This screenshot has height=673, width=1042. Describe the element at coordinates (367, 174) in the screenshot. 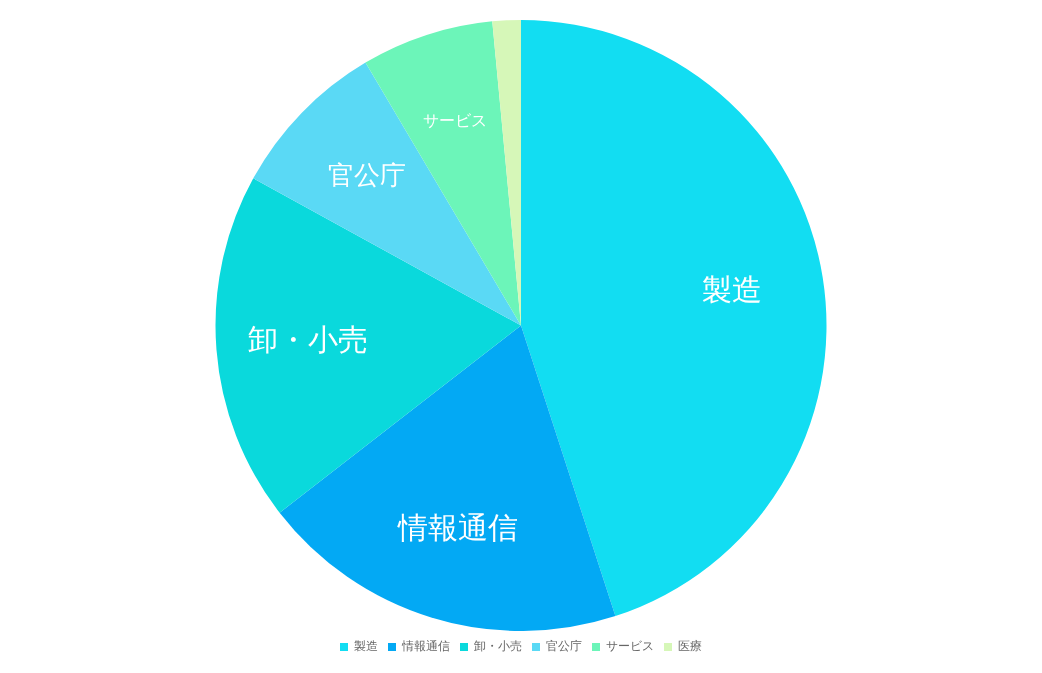

I see `slice-label: 官公庁` at that location.